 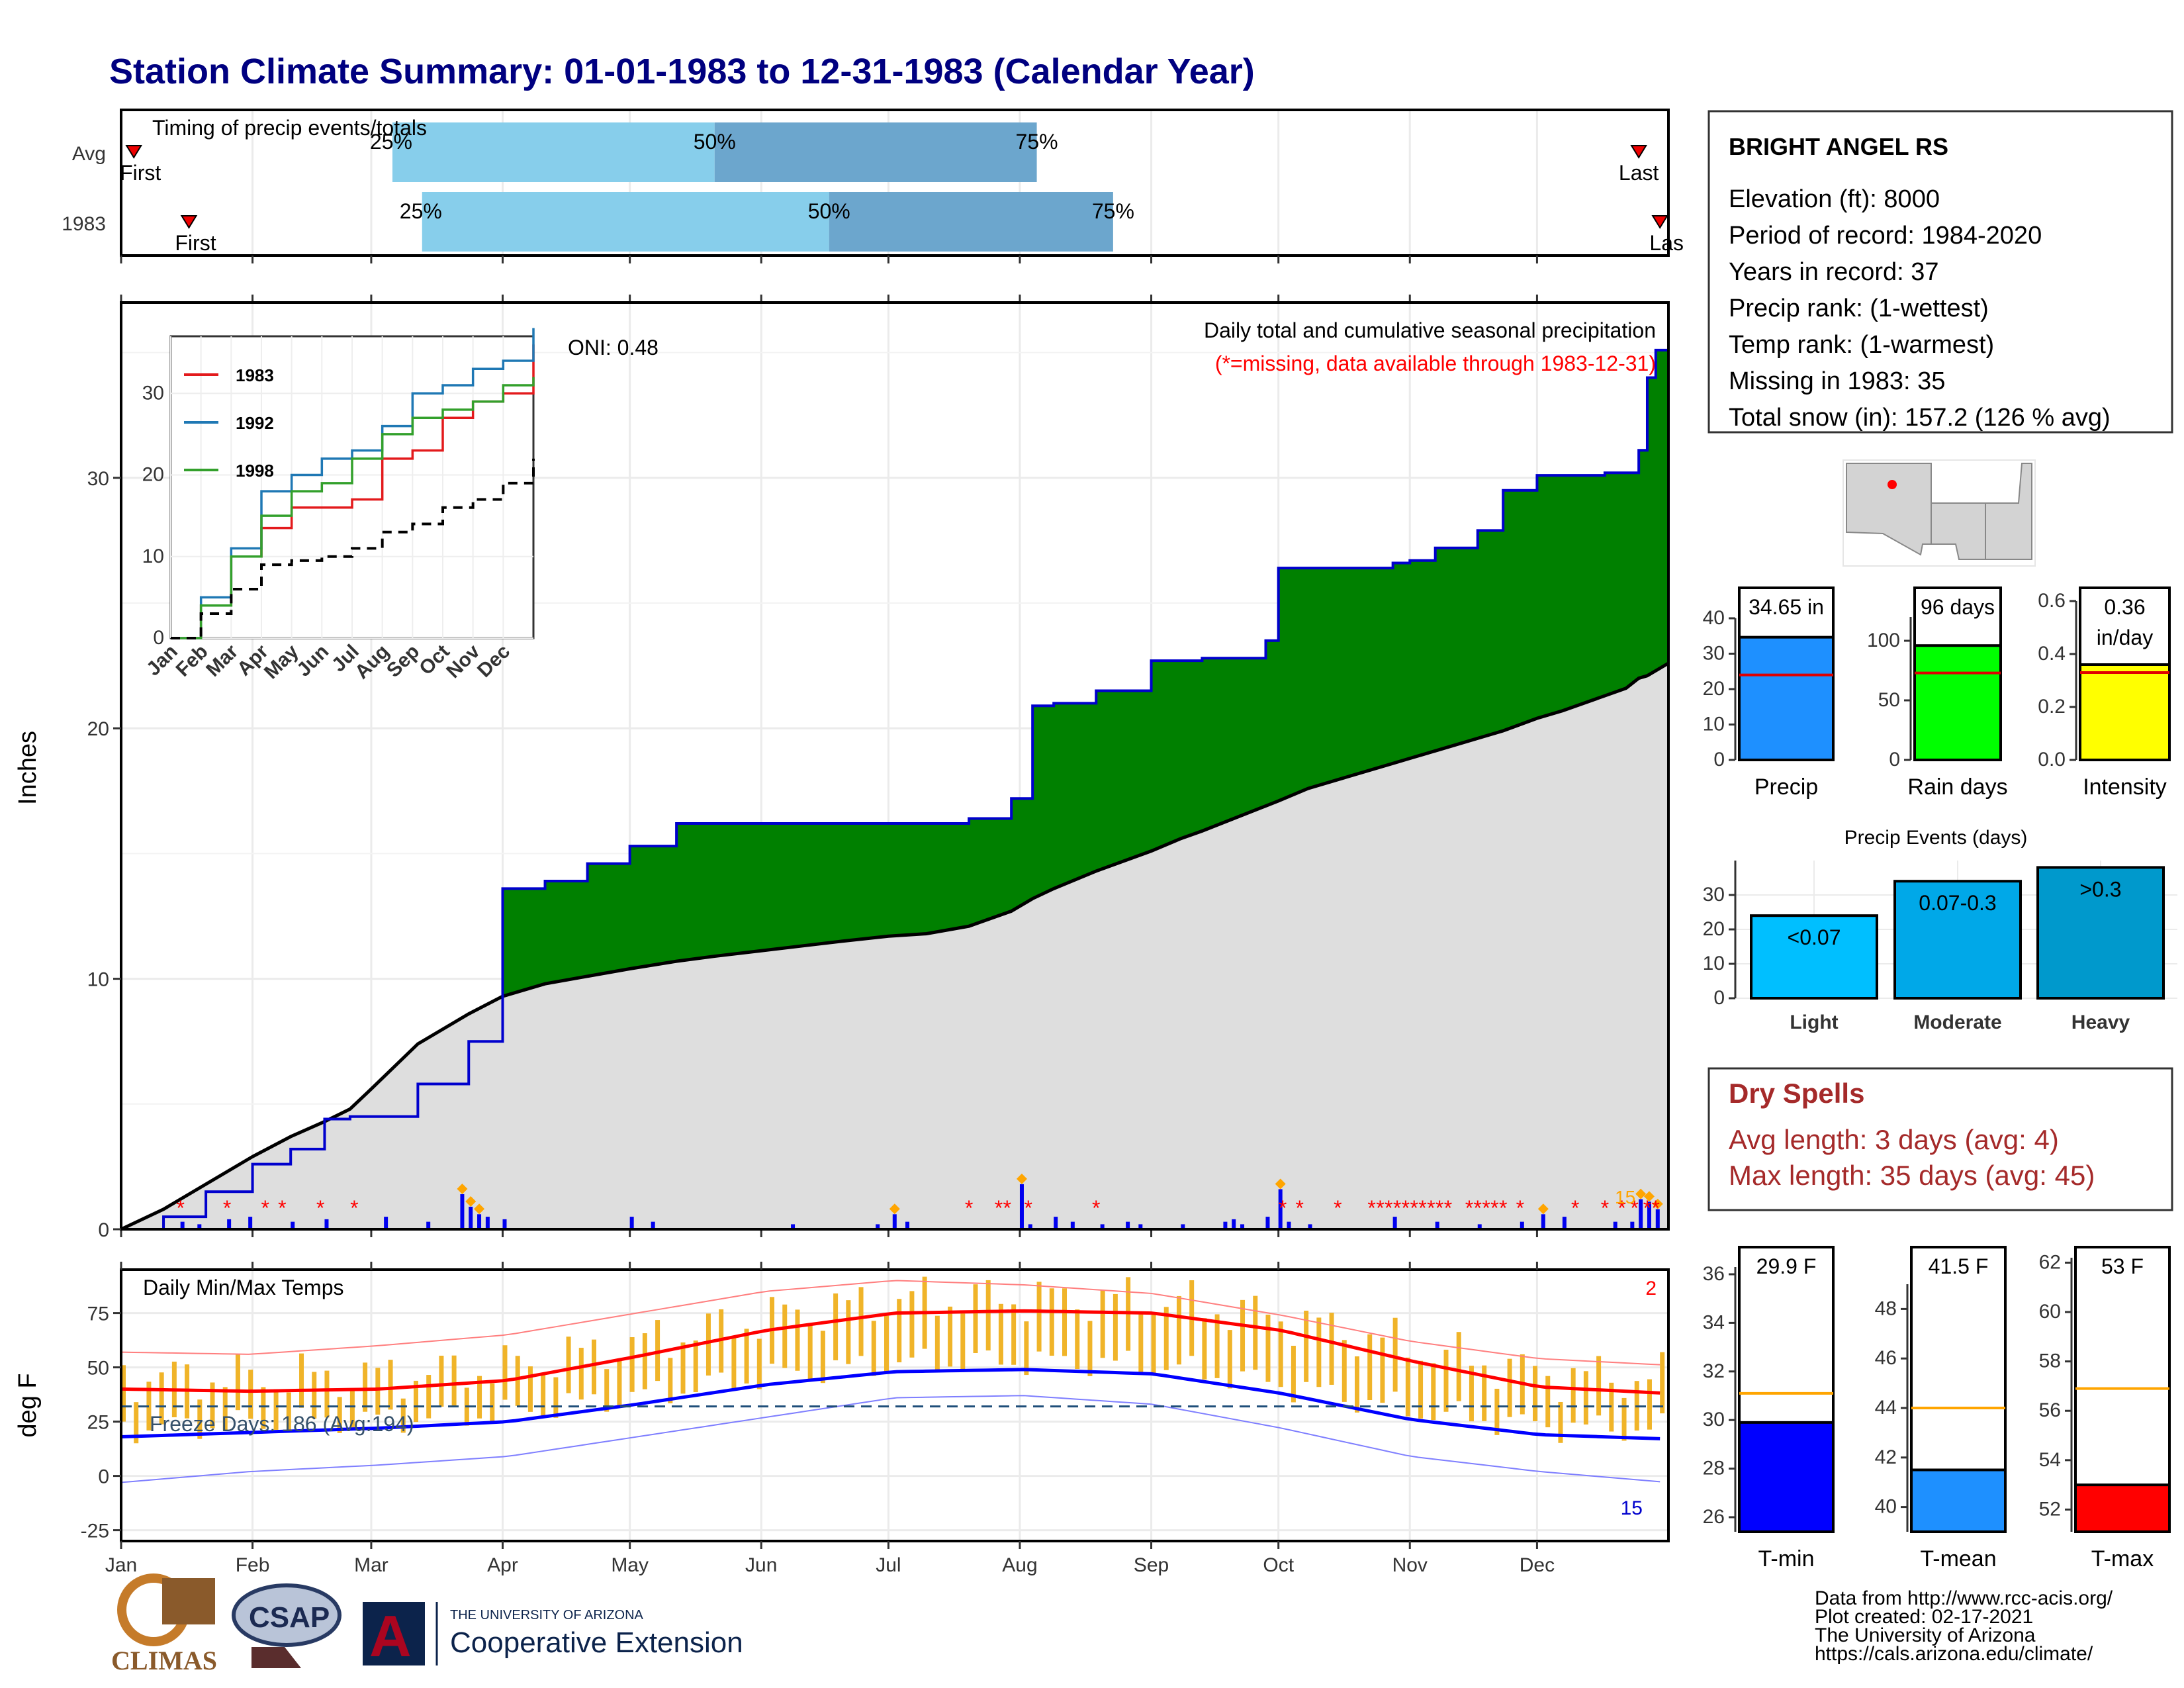 What do you see at coordinates (2052, 601) in the screenshot?
I see `summary-tick-label-intensity-3: 0.6` at bounding box center [2052, 601].